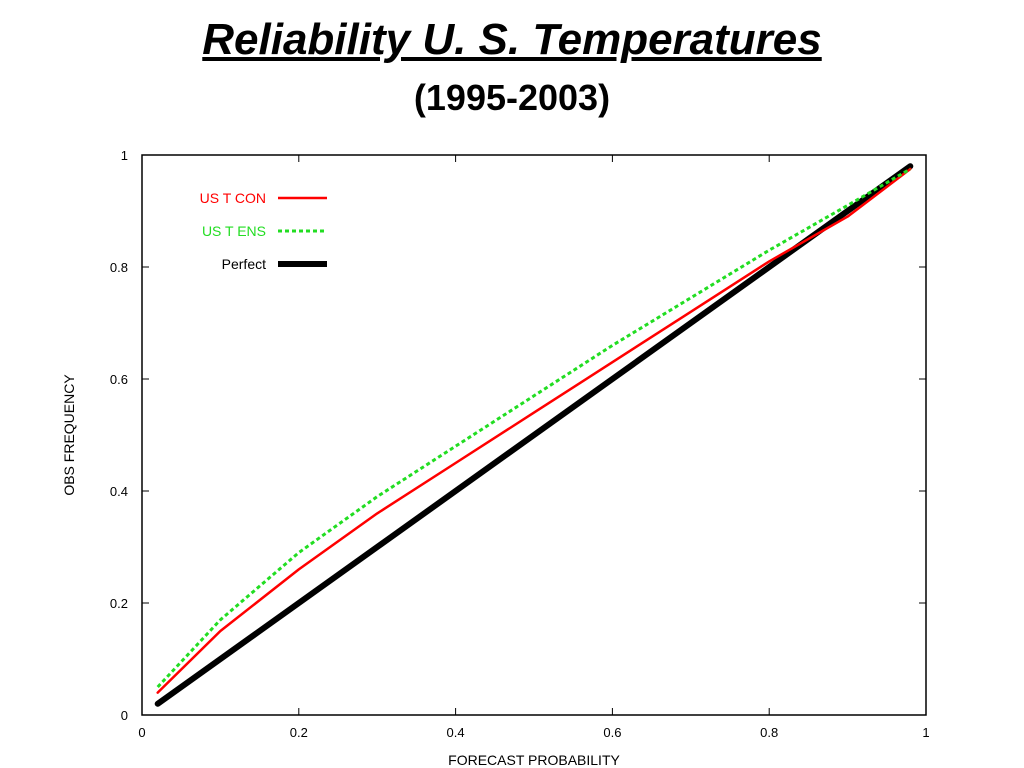  I want to click on y-tick-label: 1, so click(124, 155).